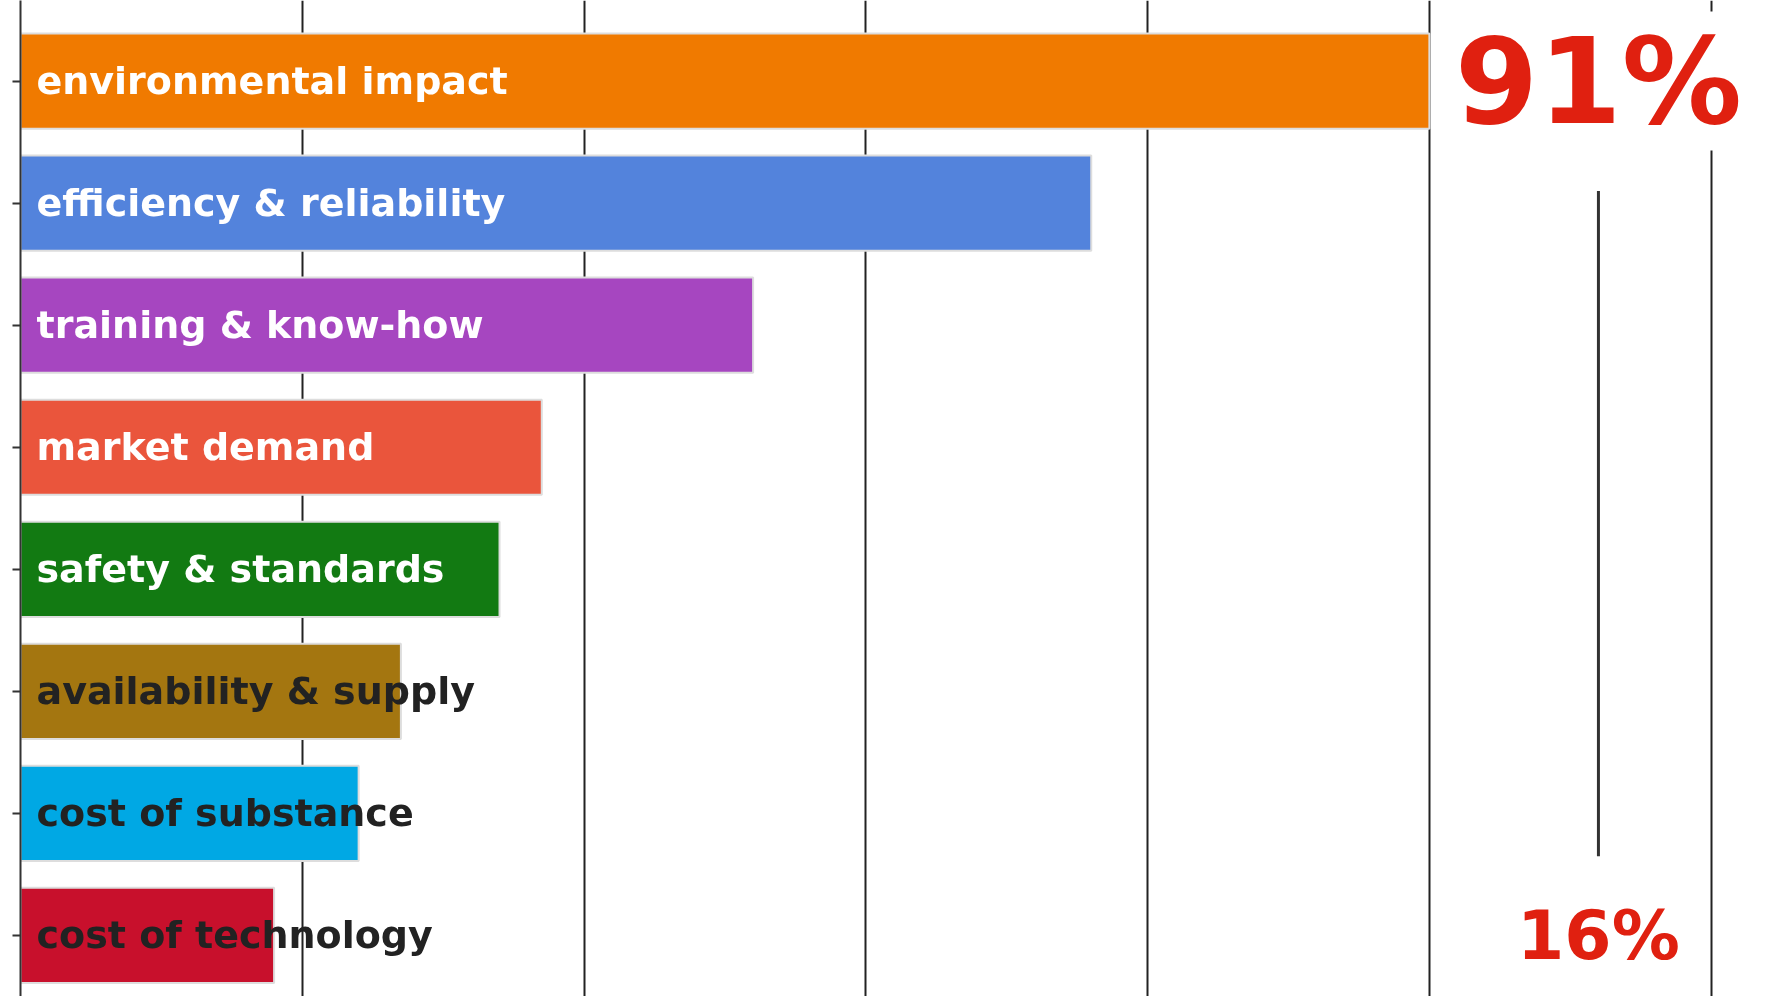  Describe the element at coordinates (205, 447) in the screenshot. I see `y-tick-label: market demand` at that location.